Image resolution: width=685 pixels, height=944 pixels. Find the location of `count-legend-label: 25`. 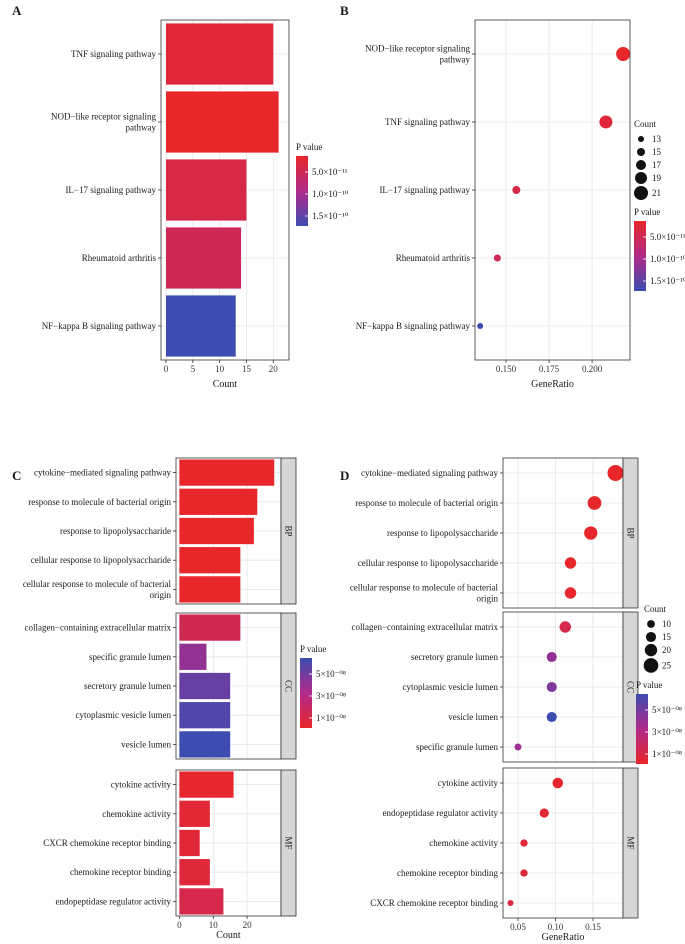

count-legend-label: 25 is located at coordinates (667, 665).